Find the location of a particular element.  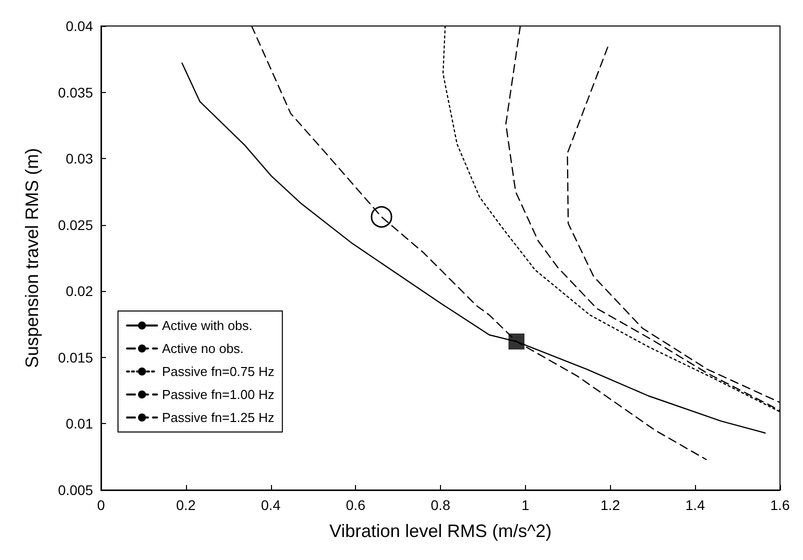

x-axis-title: Vibration level RMS (m/s^2) is located at coordinates (440, 531).